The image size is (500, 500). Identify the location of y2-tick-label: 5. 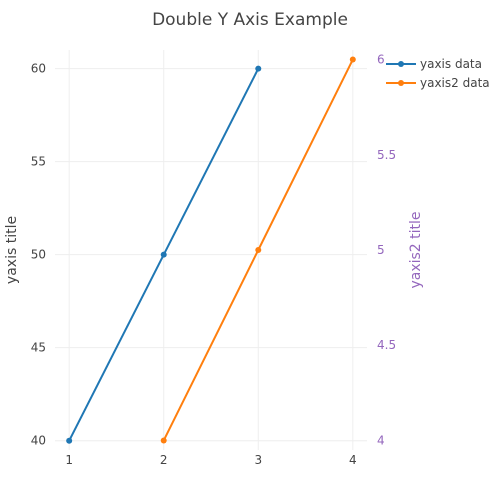
(381, 250).